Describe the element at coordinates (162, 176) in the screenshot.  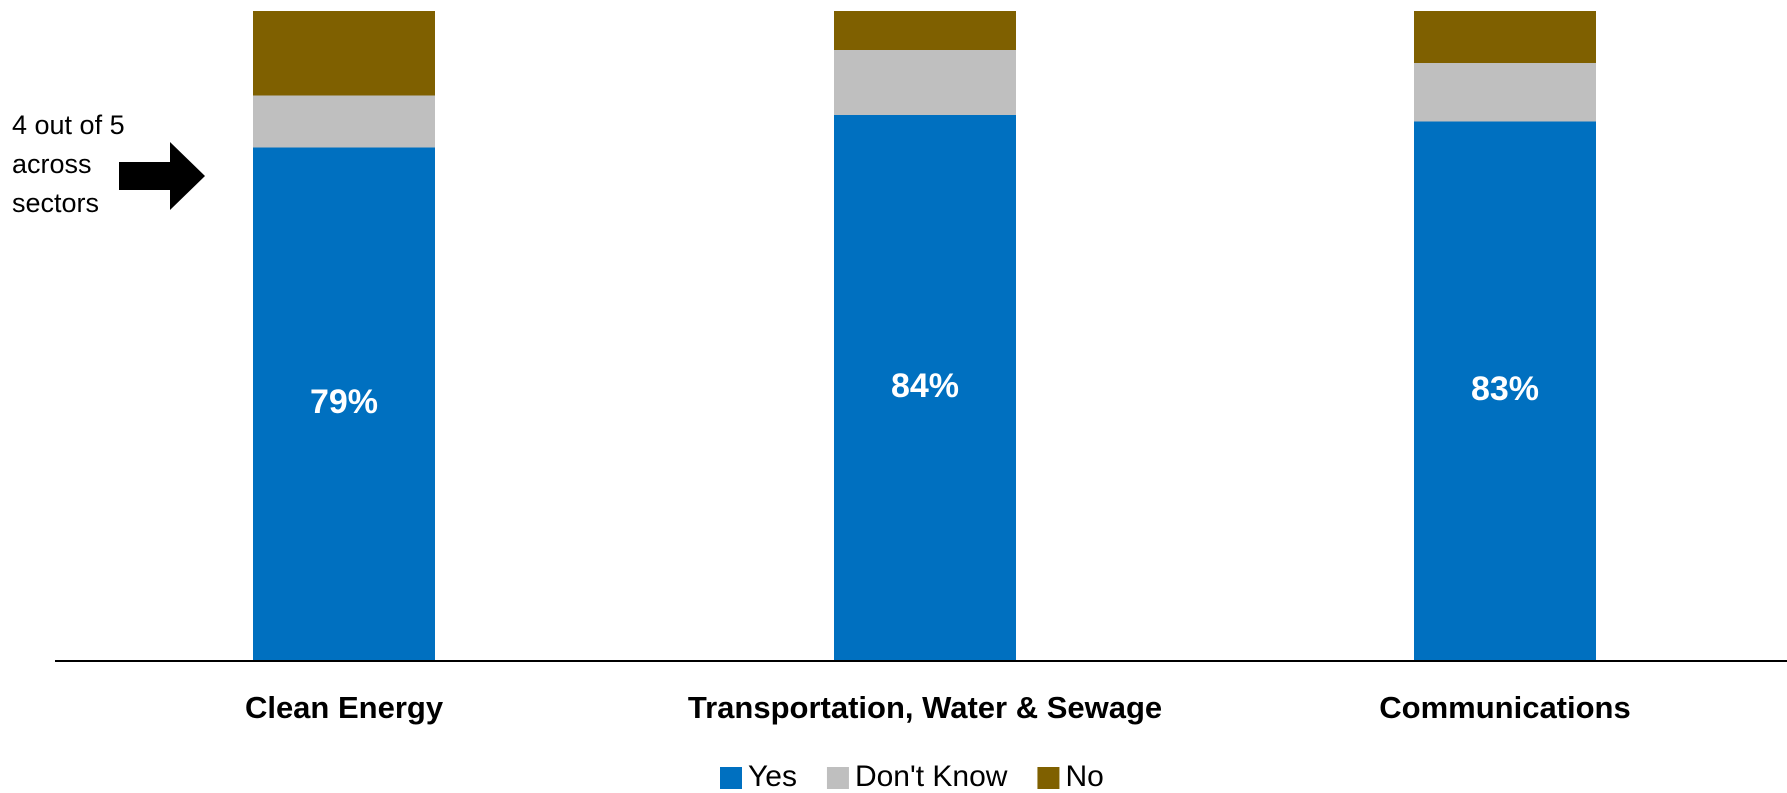
I see `arrow` at that location.